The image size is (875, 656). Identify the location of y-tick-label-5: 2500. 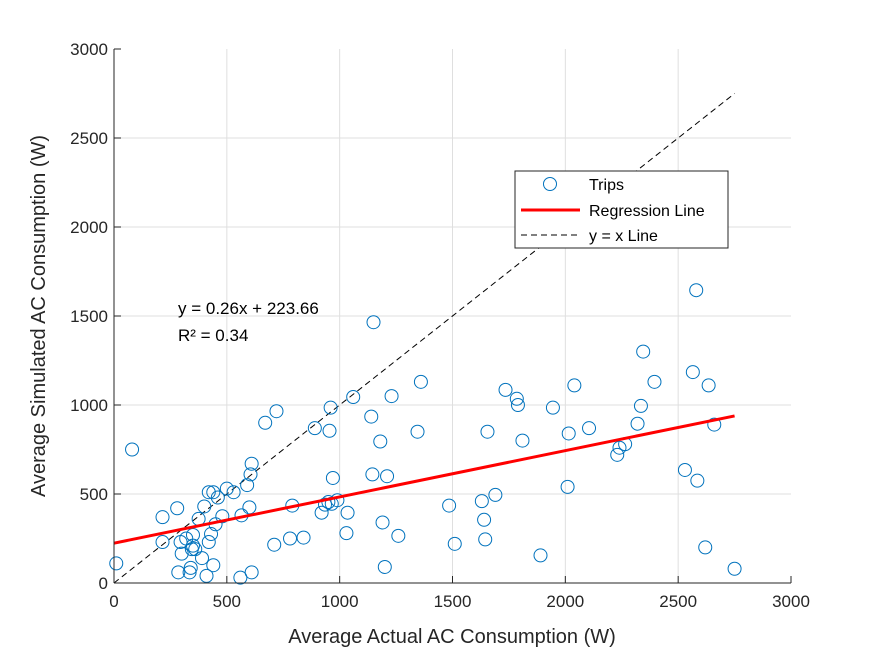
(89, 138).